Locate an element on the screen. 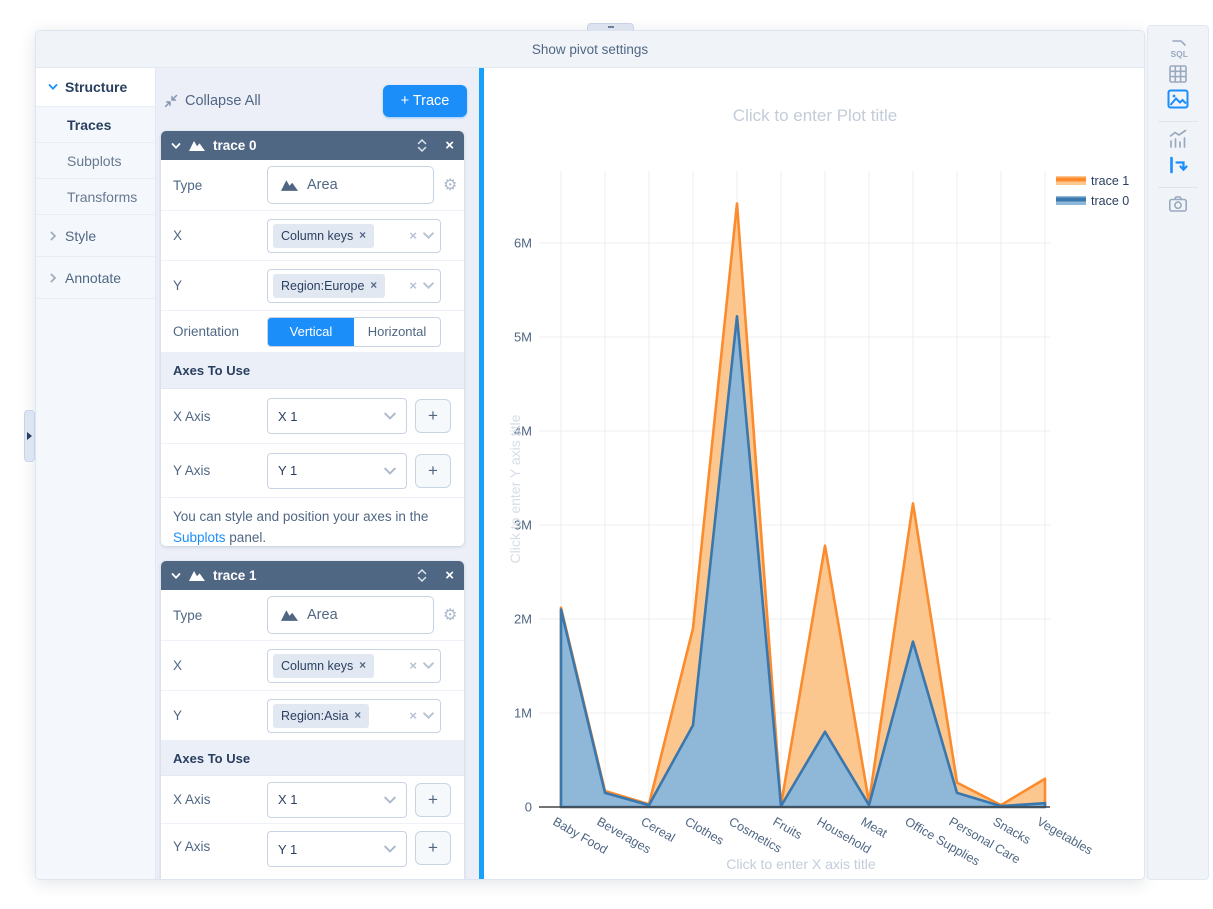 The height and width of the screenshot is (909, 1213). sidebar-item-transforms: Transforms is located at coordinates (95, 197).